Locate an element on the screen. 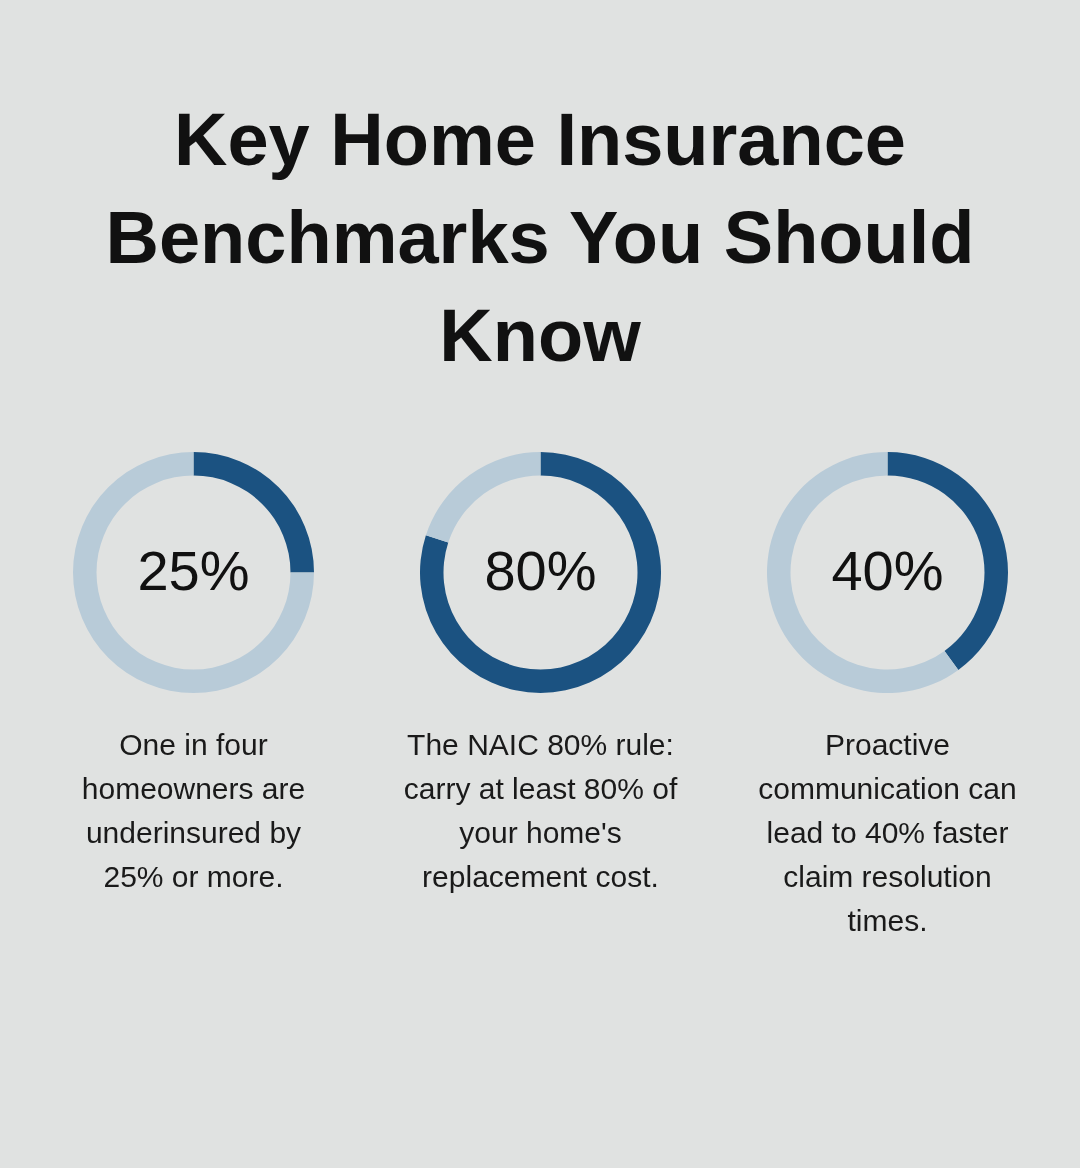 The width and height of the screenshot is (1080, 1168). text: The NAIC 80% rule: carry at least 80% of your home's replacement cost. is located at coordinates (540, 811).